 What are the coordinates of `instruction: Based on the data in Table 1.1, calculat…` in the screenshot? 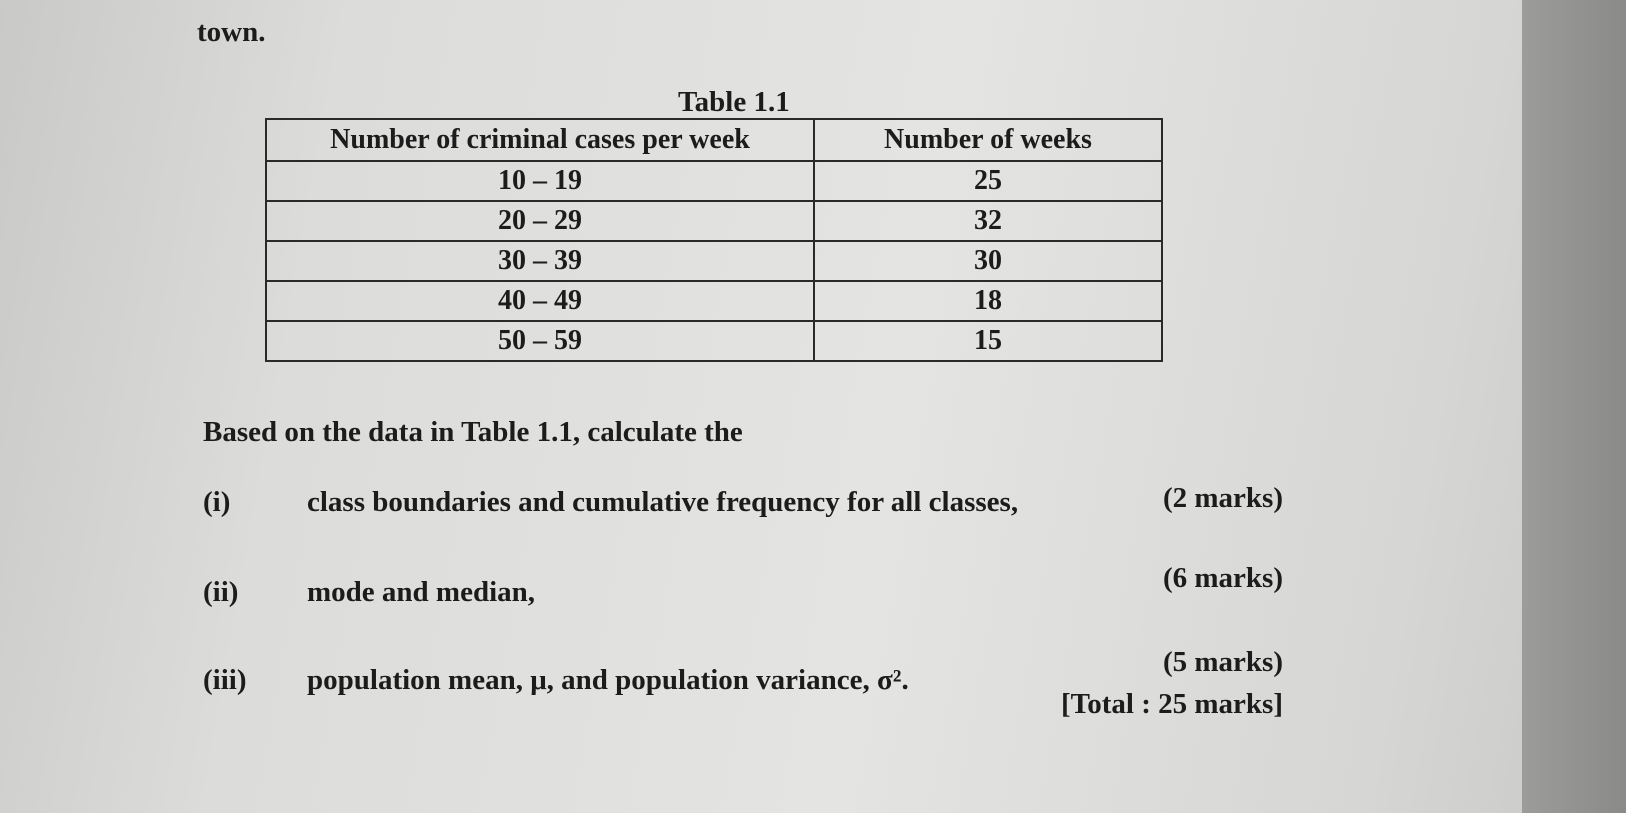 It's located at (473, 432).